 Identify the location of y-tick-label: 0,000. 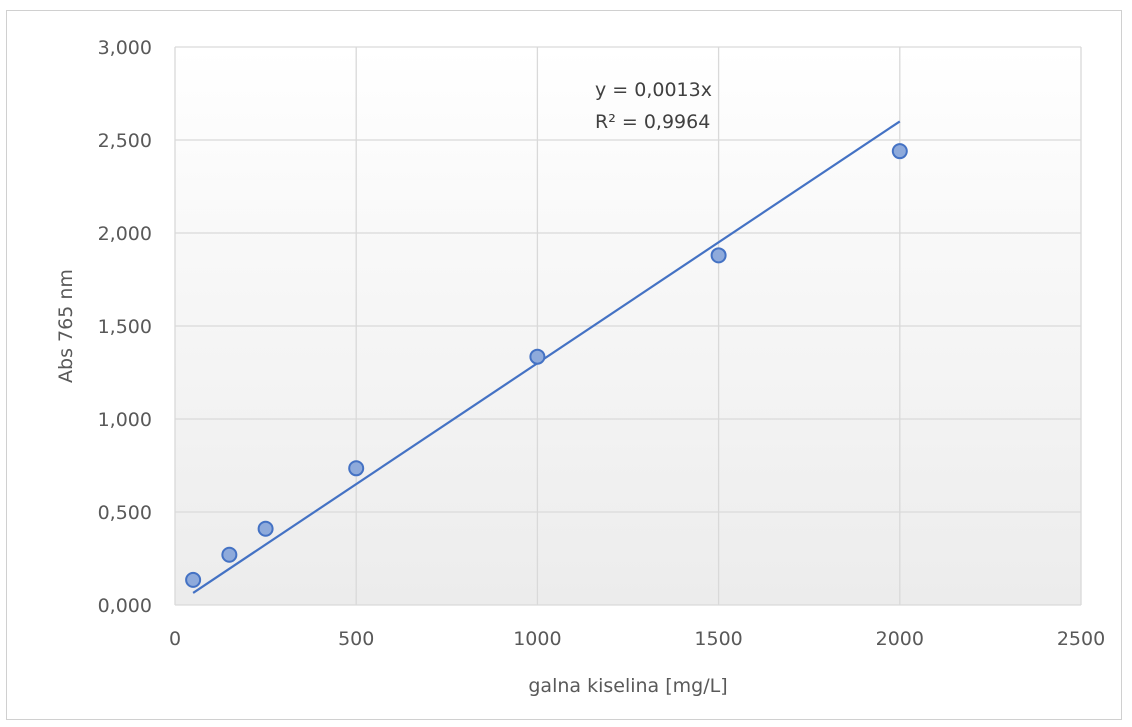
(125, 606).